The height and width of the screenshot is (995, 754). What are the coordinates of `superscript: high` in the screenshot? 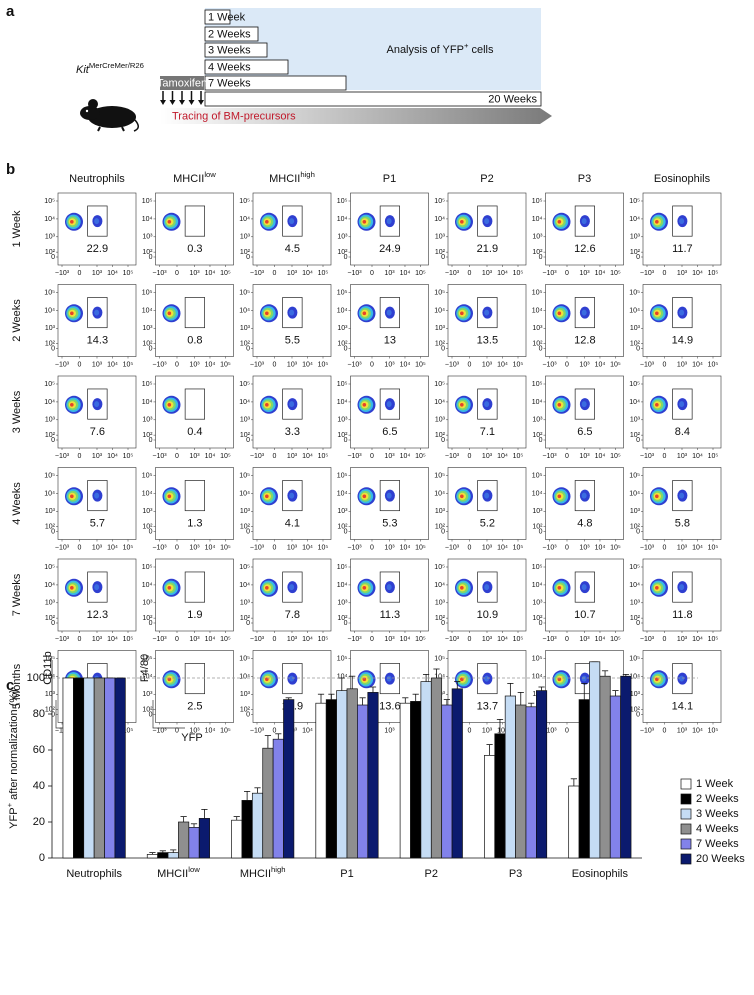 It's located at (307, 174).